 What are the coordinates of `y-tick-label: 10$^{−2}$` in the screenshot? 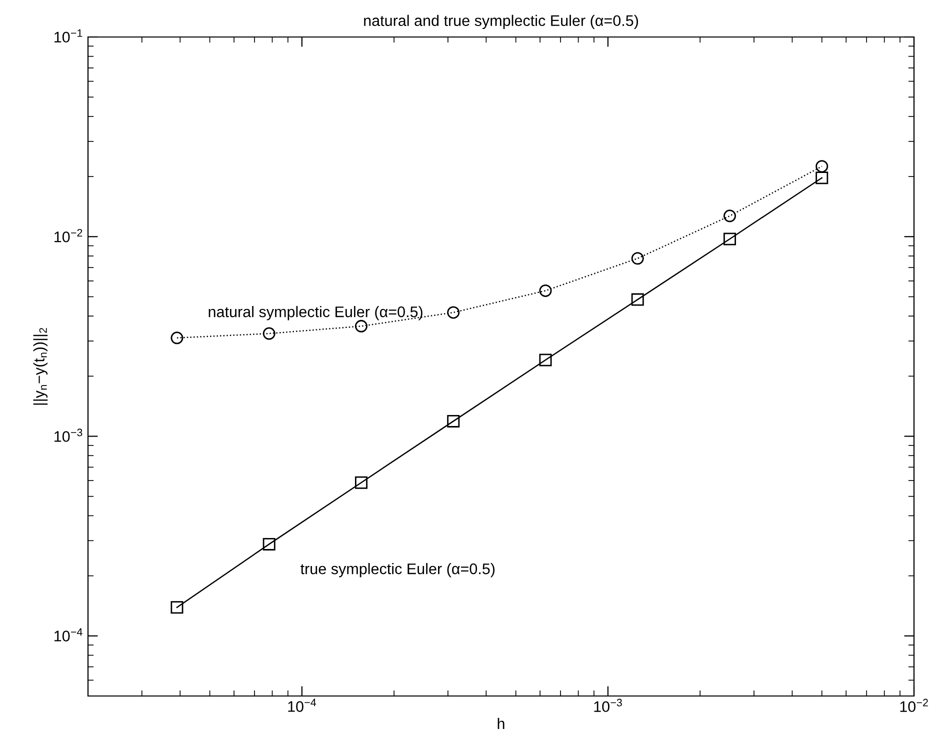 It's located at (68, 235).